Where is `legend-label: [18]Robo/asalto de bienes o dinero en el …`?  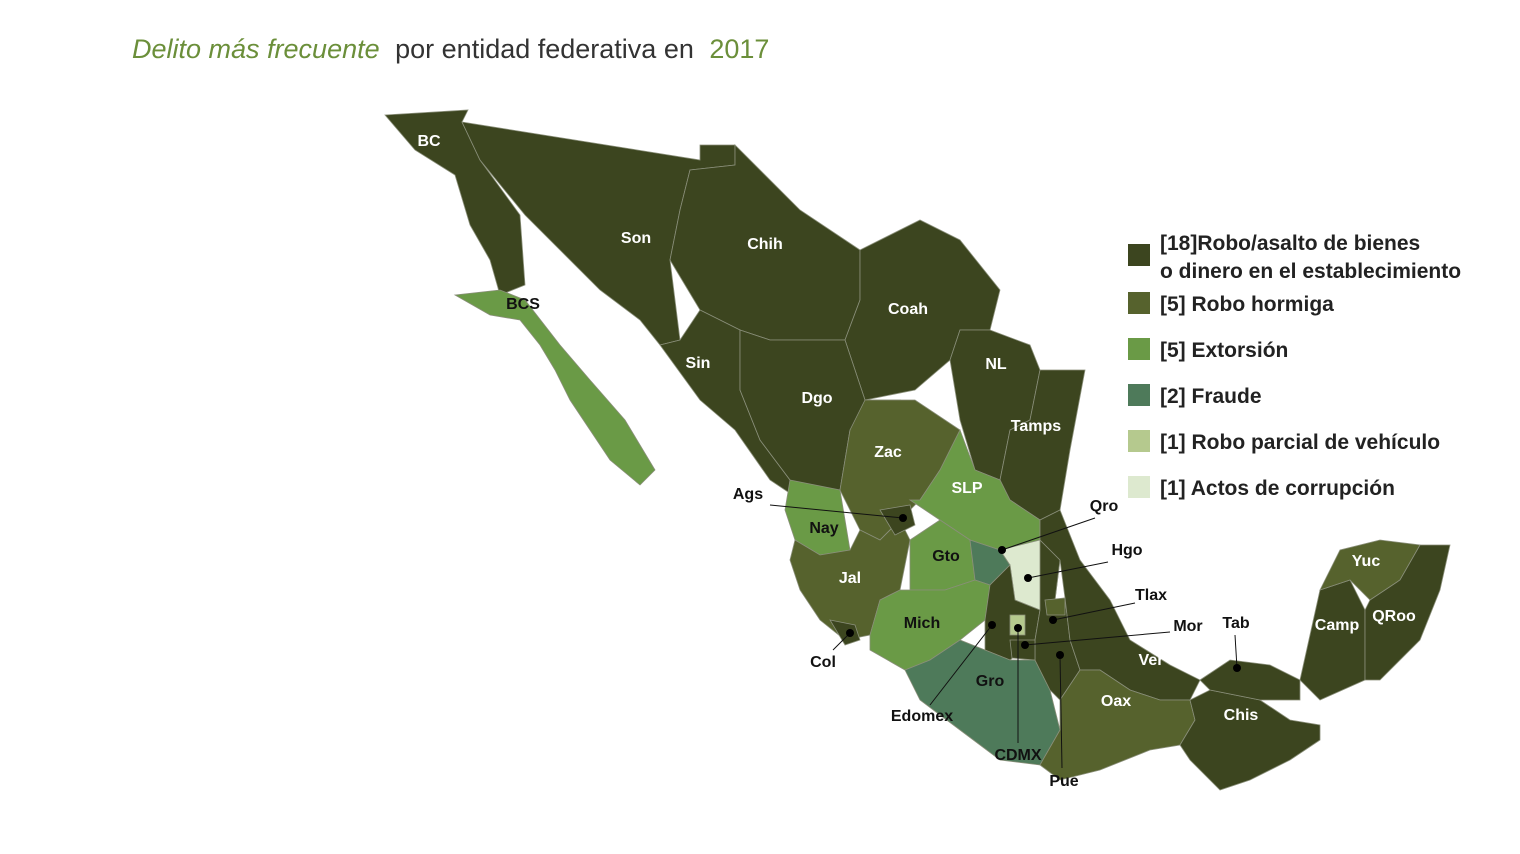
legend-label: [18]Robo/asalto de bienes o dinero en el … is located at coordinates (1310, 257).